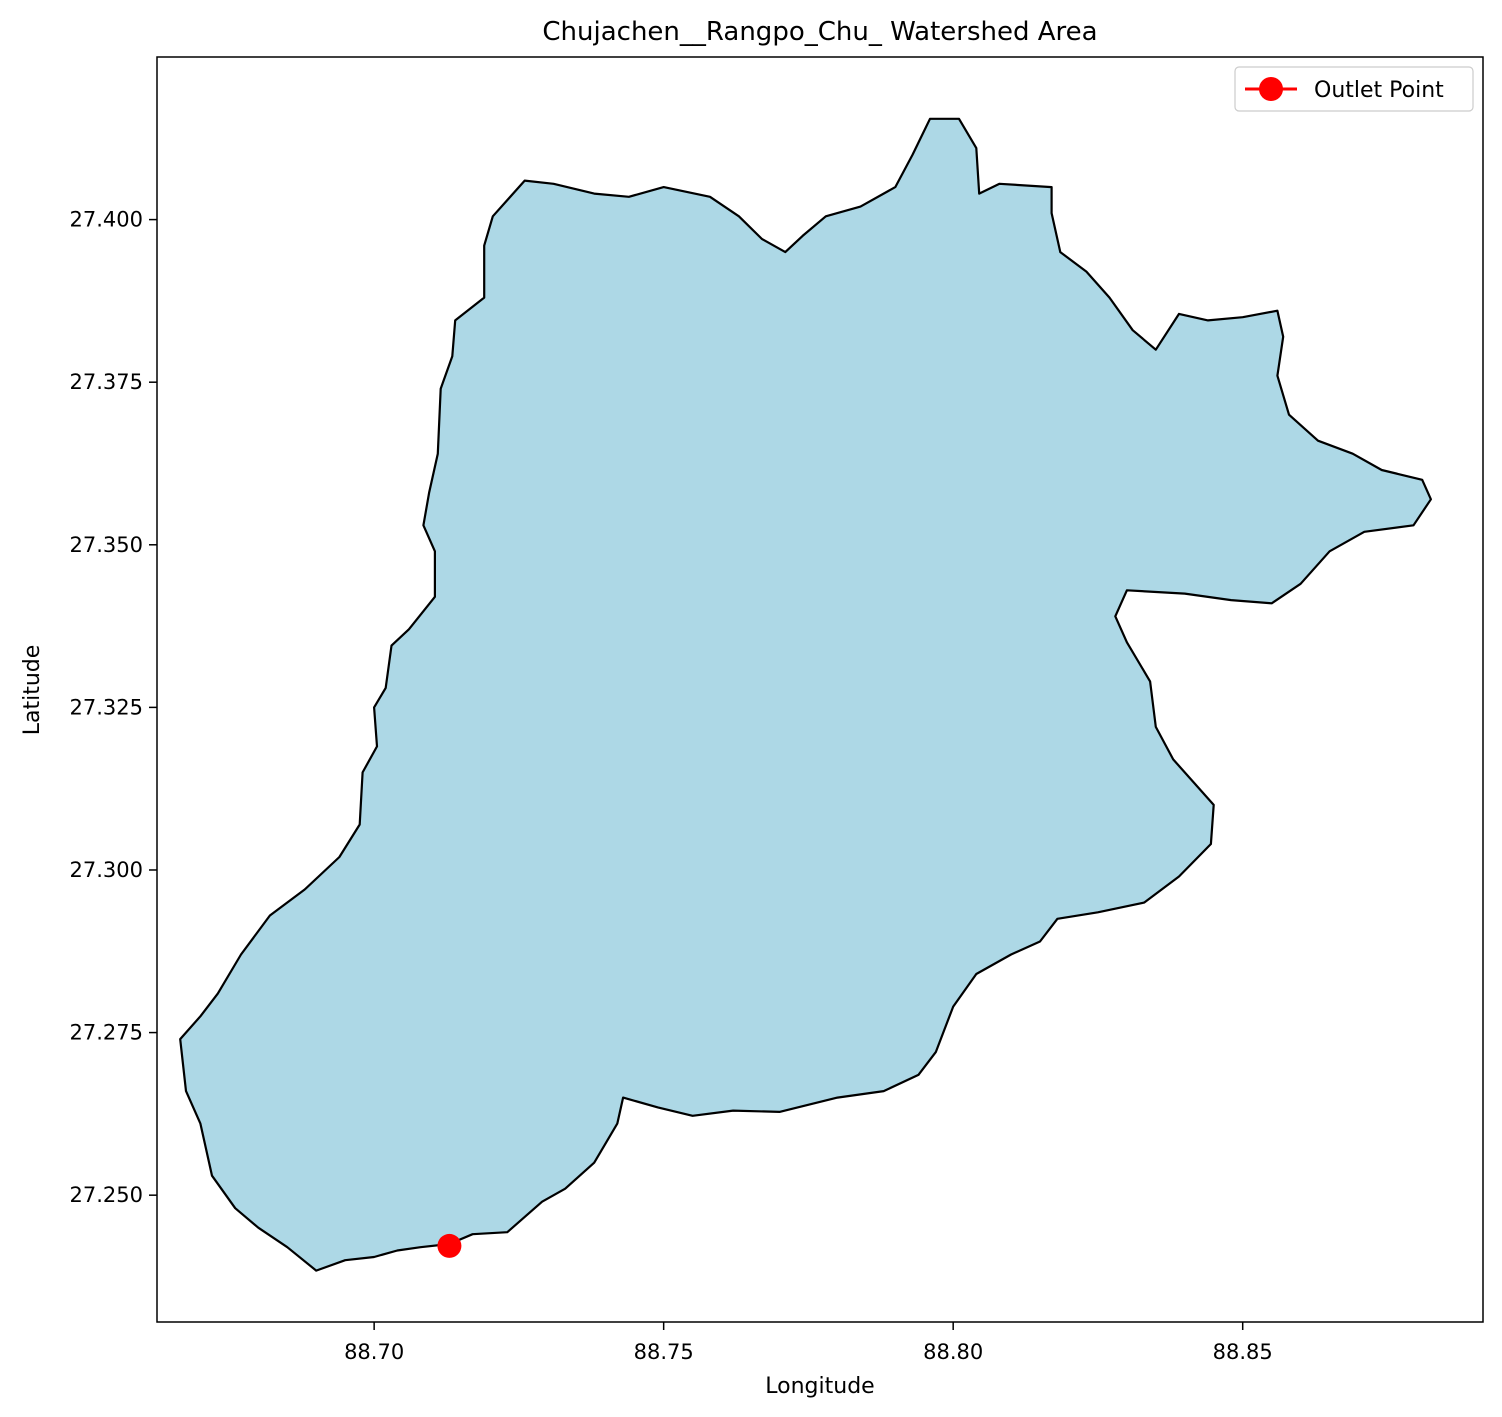 This screenshot has width=1502, height=1417. I want to click on legend-marker, so click(1271, 89).